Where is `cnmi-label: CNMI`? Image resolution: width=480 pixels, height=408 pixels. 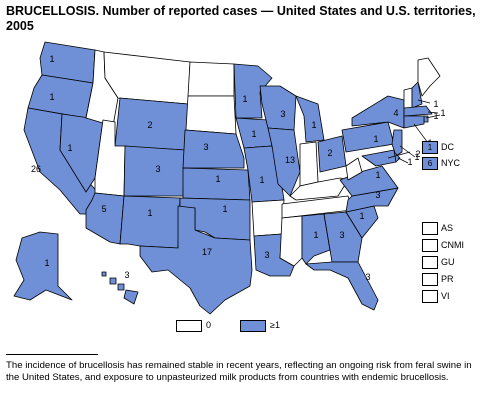 cnmi-label: CNMI is located at coordinates (452, 245).